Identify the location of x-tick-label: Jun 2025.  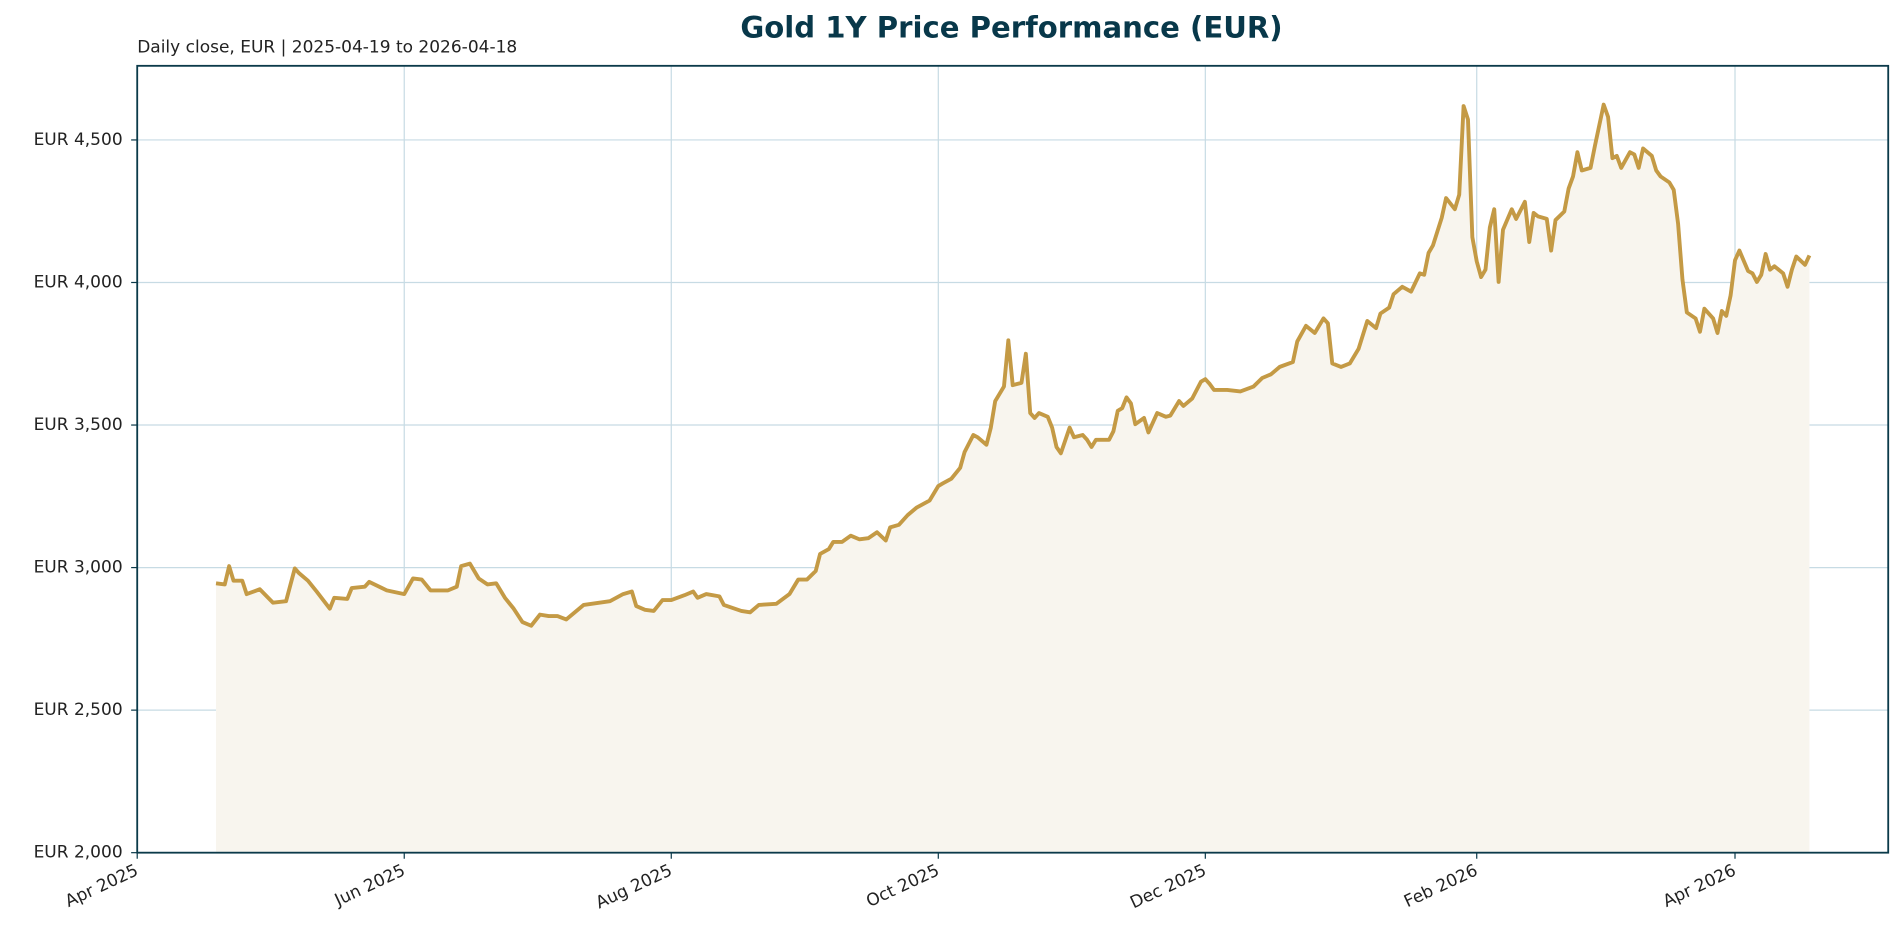
(370, 886).